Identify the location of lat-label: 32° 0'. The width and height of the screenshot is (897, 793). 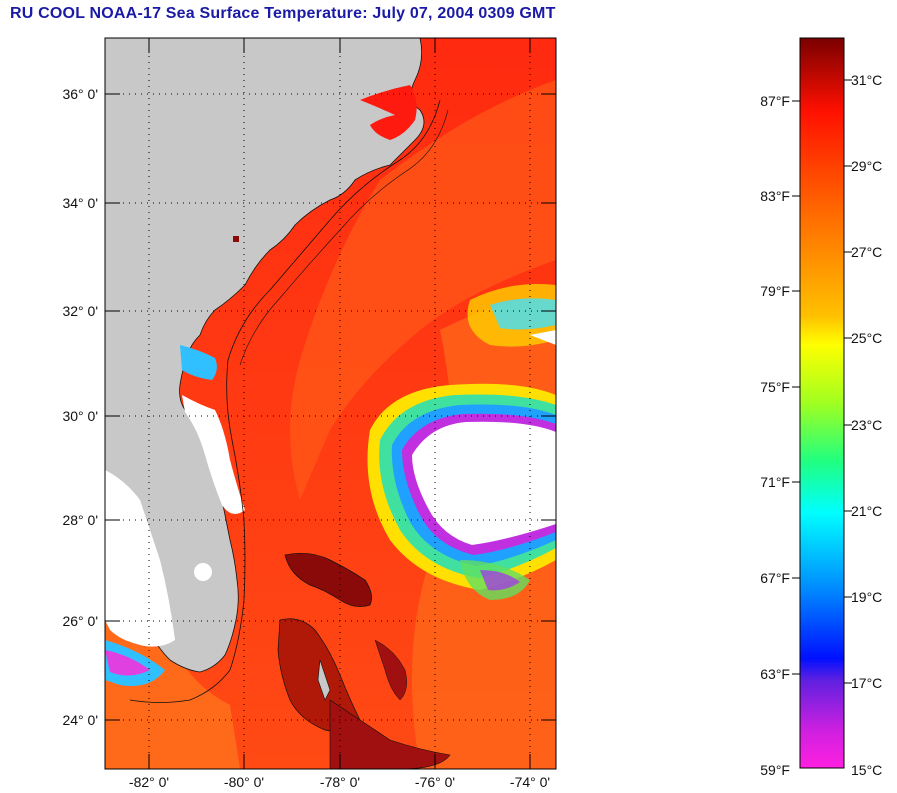
(80, 311).